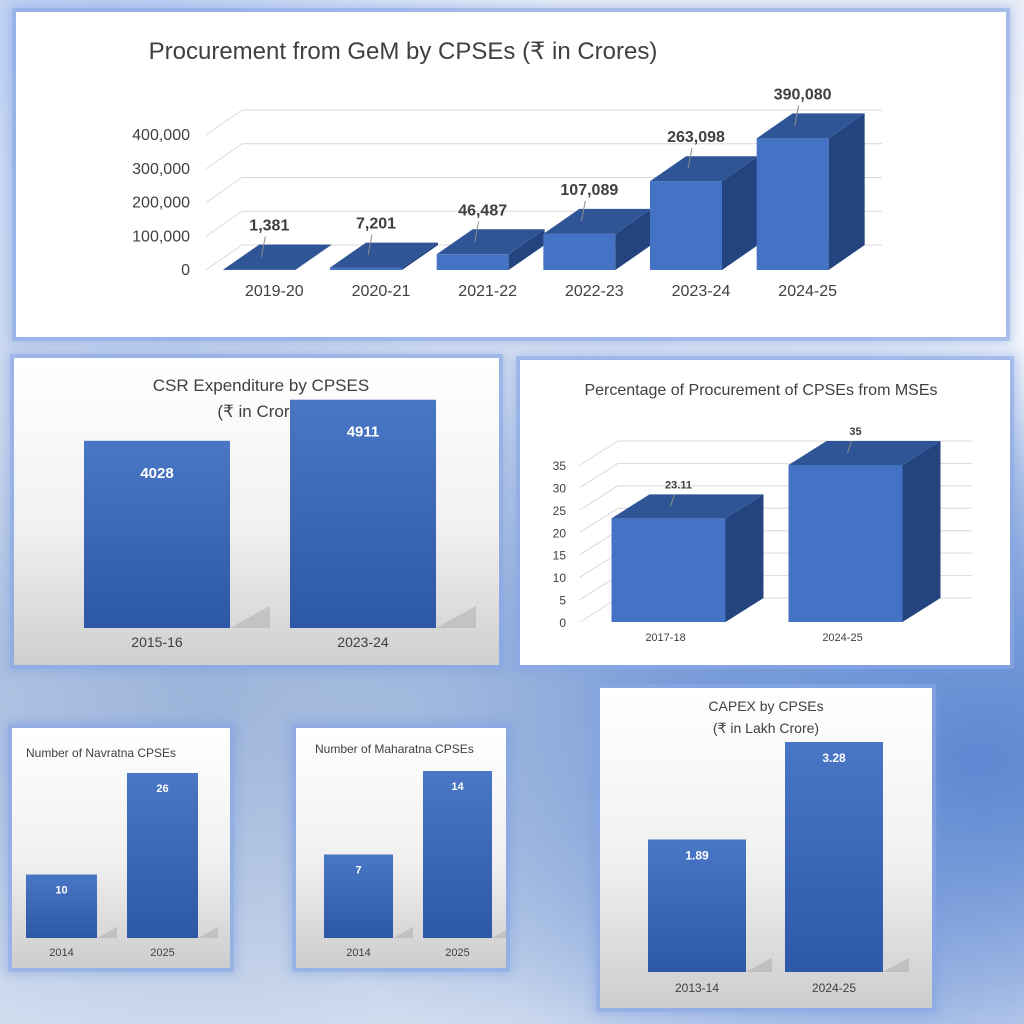  Describe the element at coordinates (274, 291) in the screenshot. I see `x-tick-label: 2019-20` at that location.